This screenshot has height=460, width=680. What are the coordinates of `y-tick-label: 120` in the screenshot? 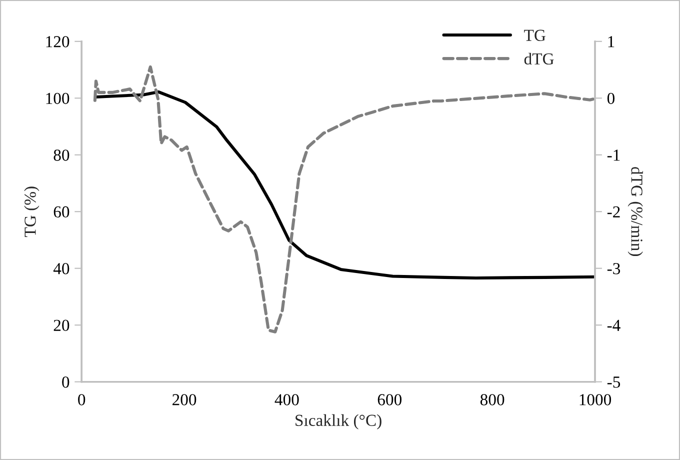 It's located at (58, 42).